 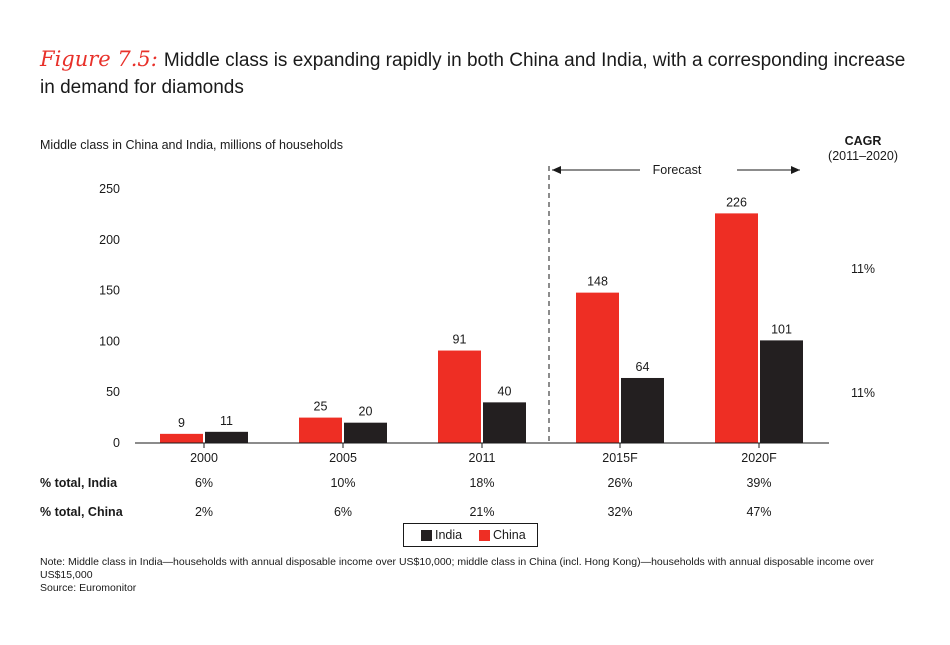 I want to click on figure-label: Figure 7.5:, so click(x=99, y=59).